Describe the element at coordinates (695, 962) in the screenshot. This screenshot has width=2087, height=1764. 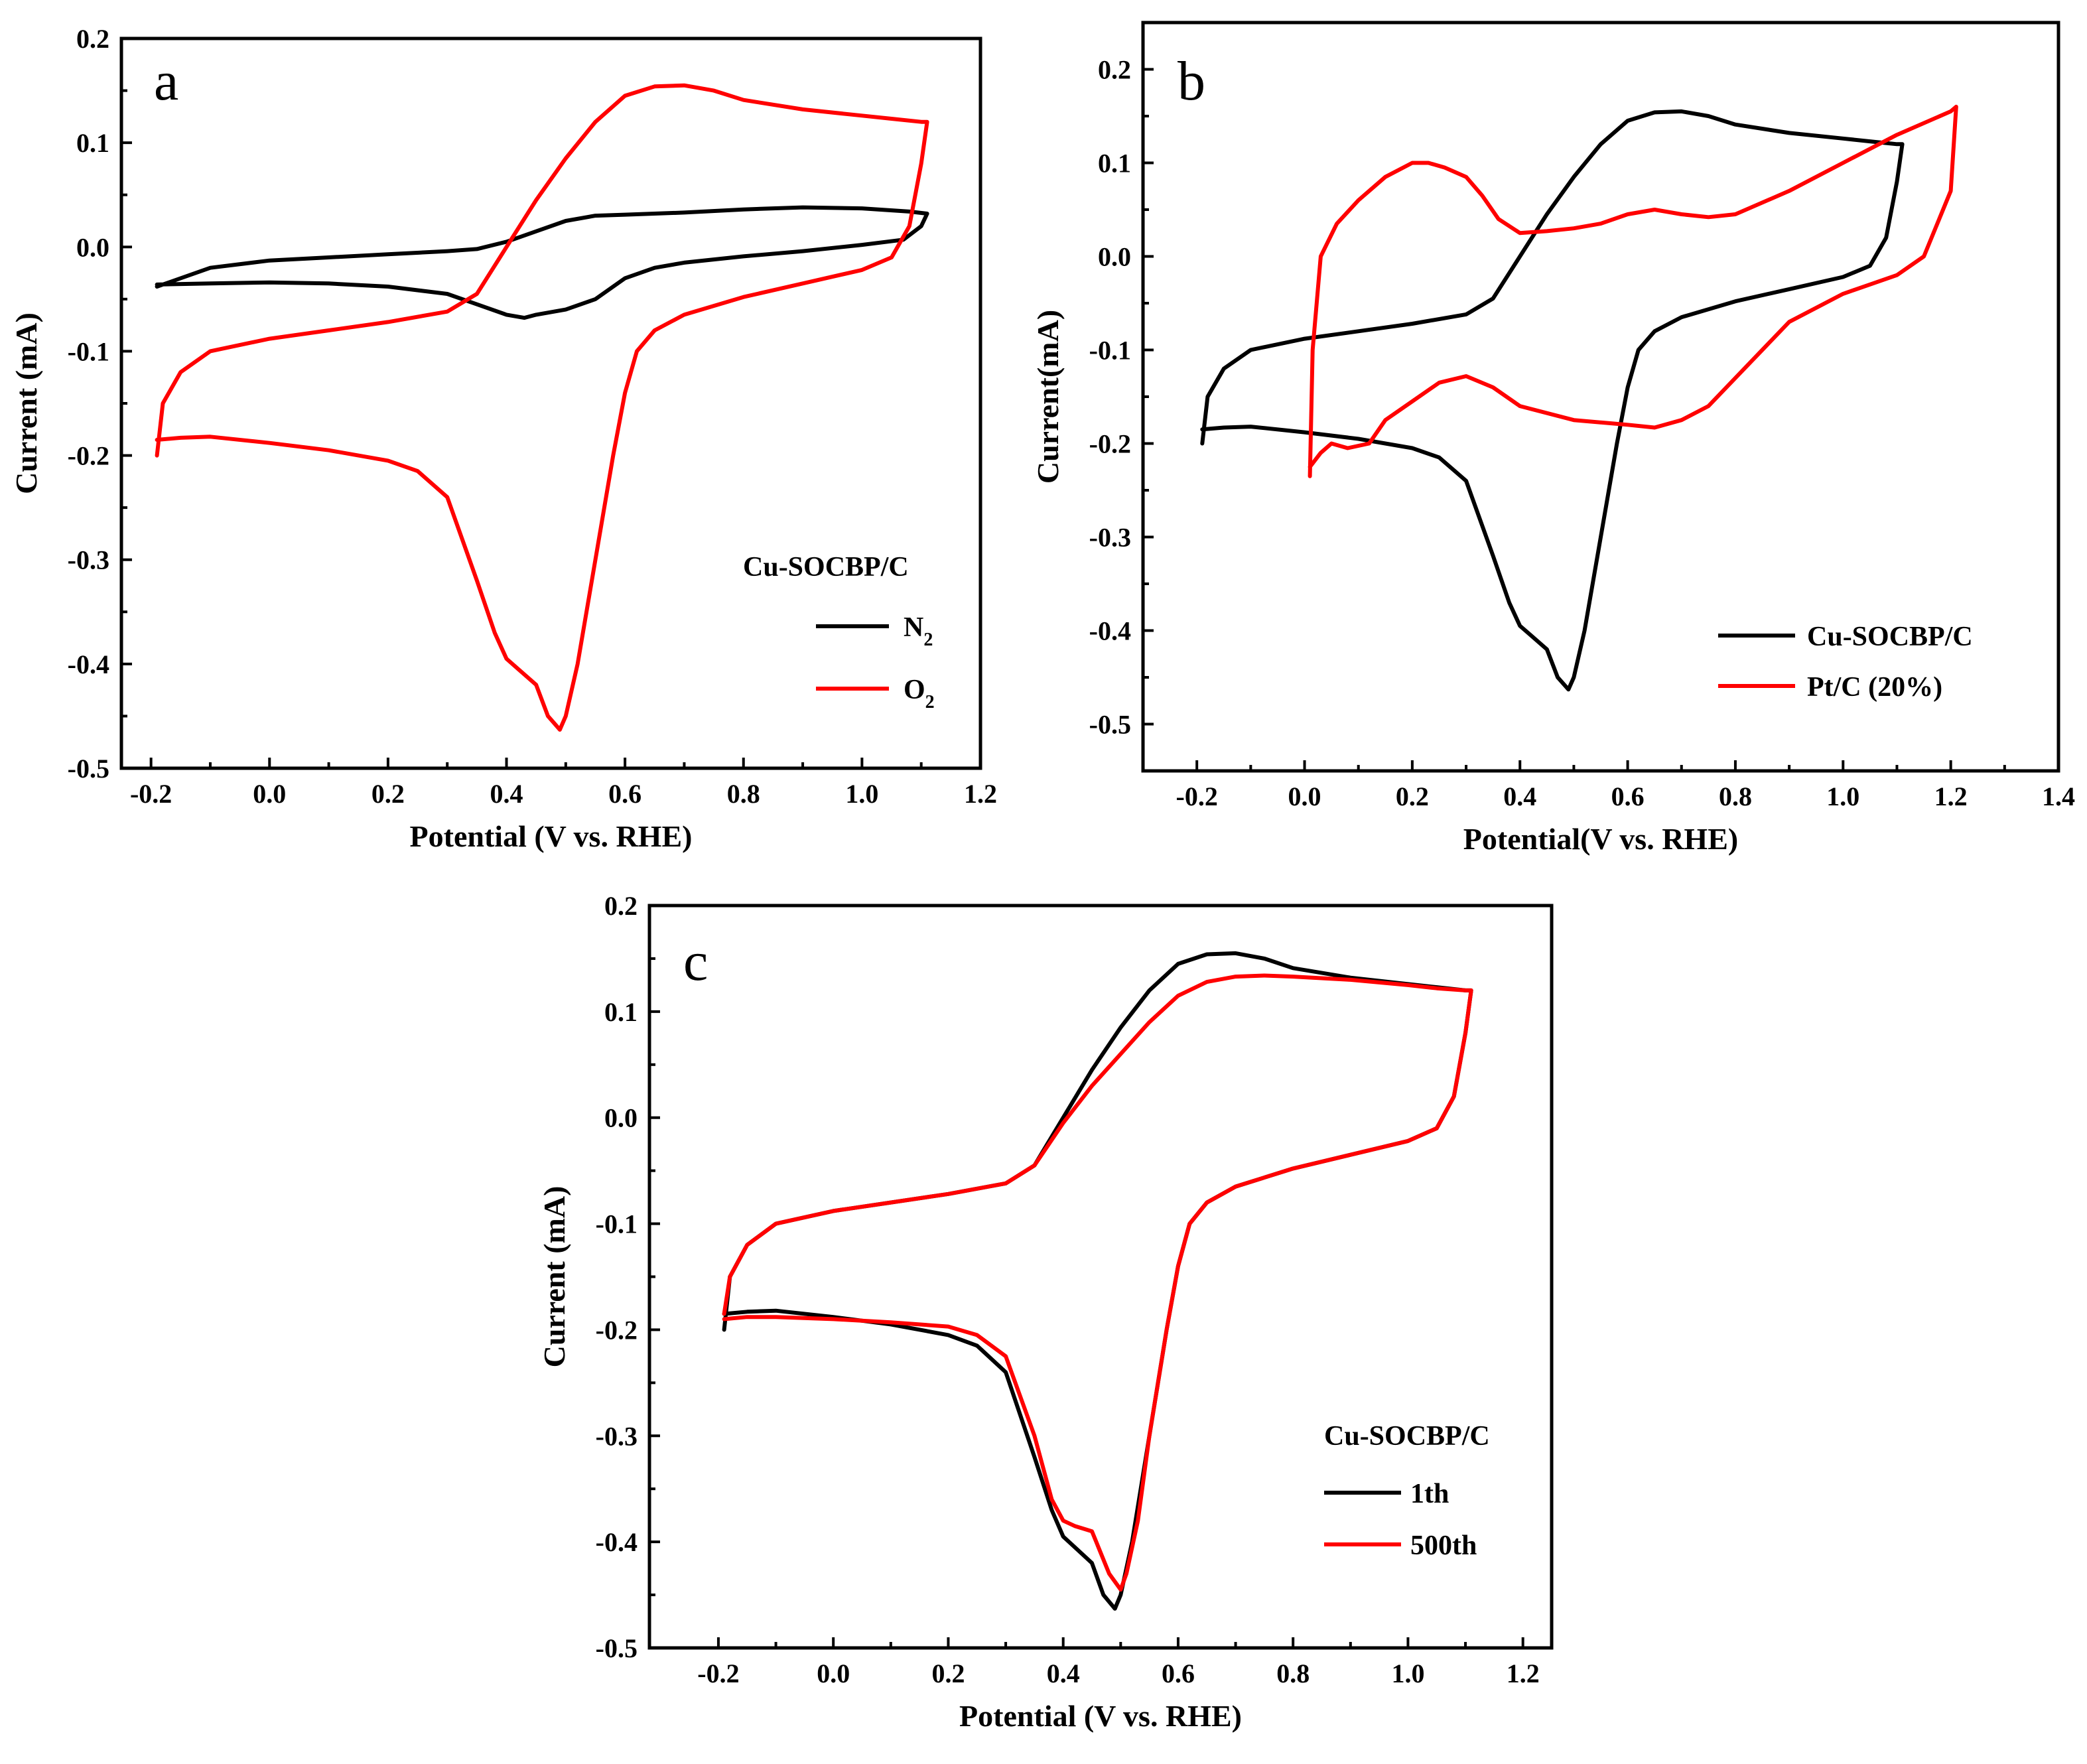
I see `panel-label-c: c` at that location.